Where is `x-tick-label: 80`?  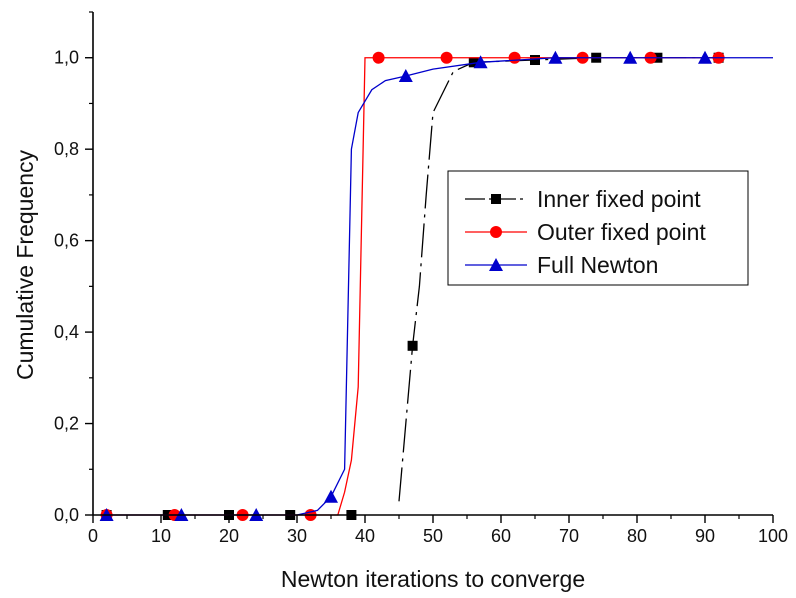
x-tick-label: 80 is located at coordinates (637, 536).